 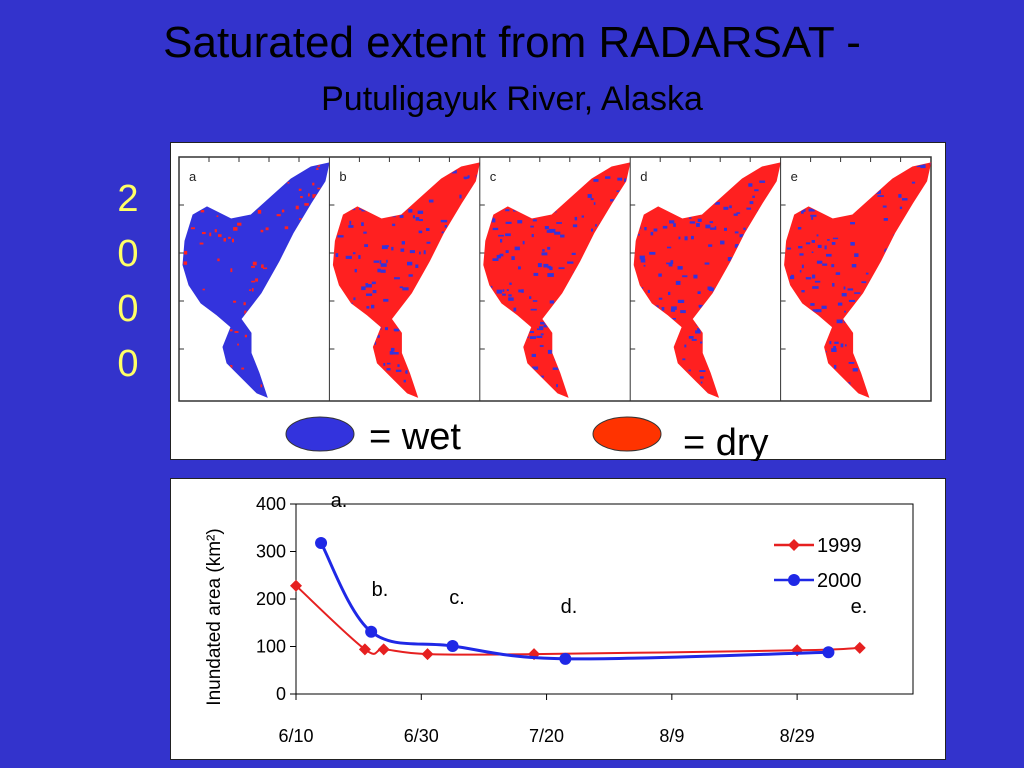 I want to click on y-tick-label: 400, so click(x=271, y=504).